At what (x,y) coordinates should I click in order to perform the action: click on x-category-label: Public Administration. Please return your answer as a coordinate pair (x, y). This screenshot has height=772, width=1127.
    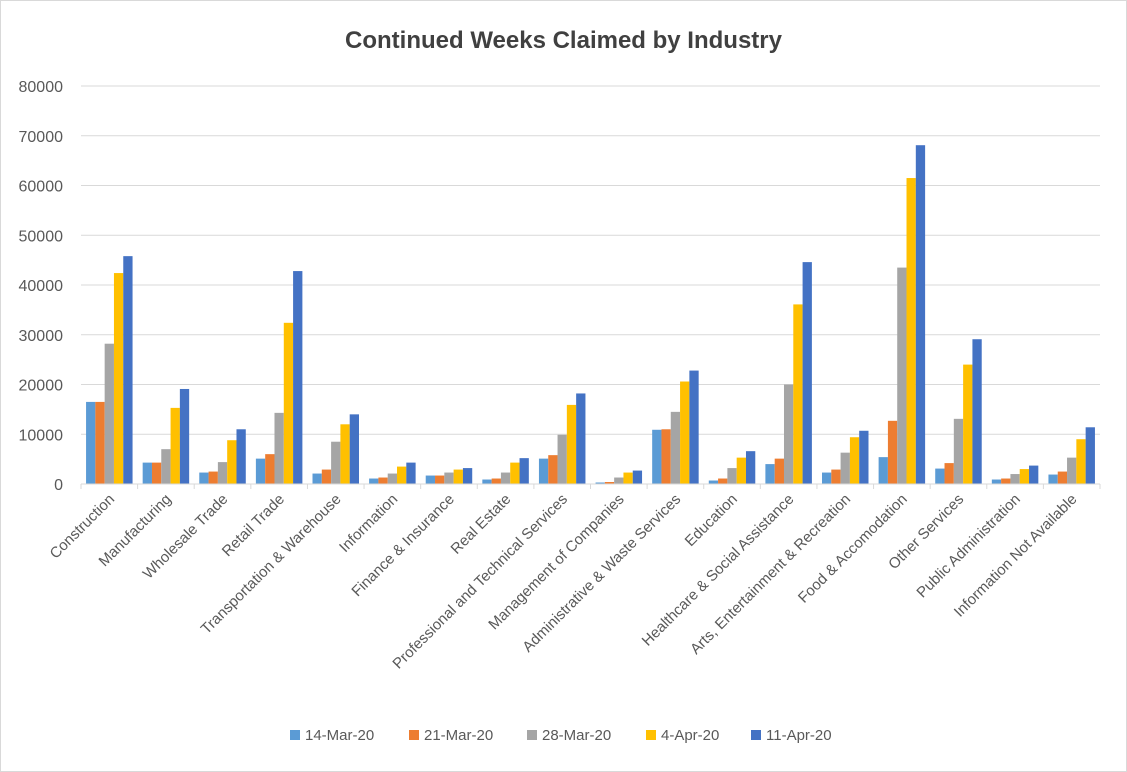
    Looking at the image, I should click on (968, 546).